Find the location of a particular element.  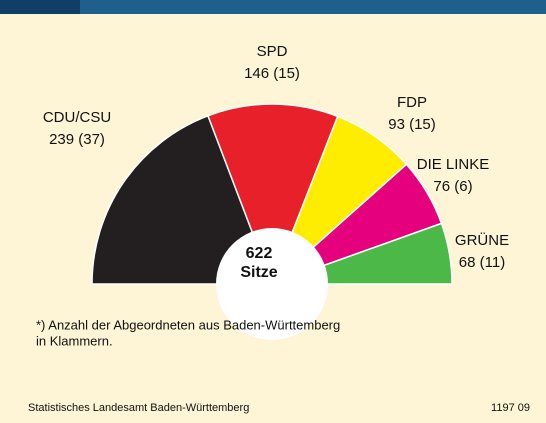

party-label: GRÜNE is located at coordinates (482, 240).